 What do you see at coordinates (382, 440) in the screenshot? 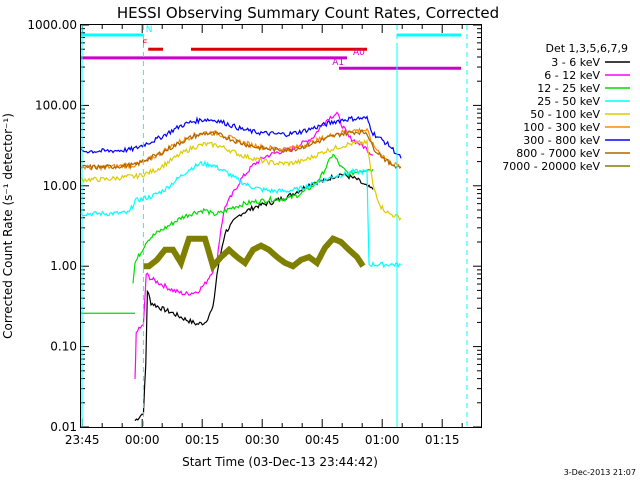
I see `x-tick-label: 01:00` at bounding box center [382, 440].